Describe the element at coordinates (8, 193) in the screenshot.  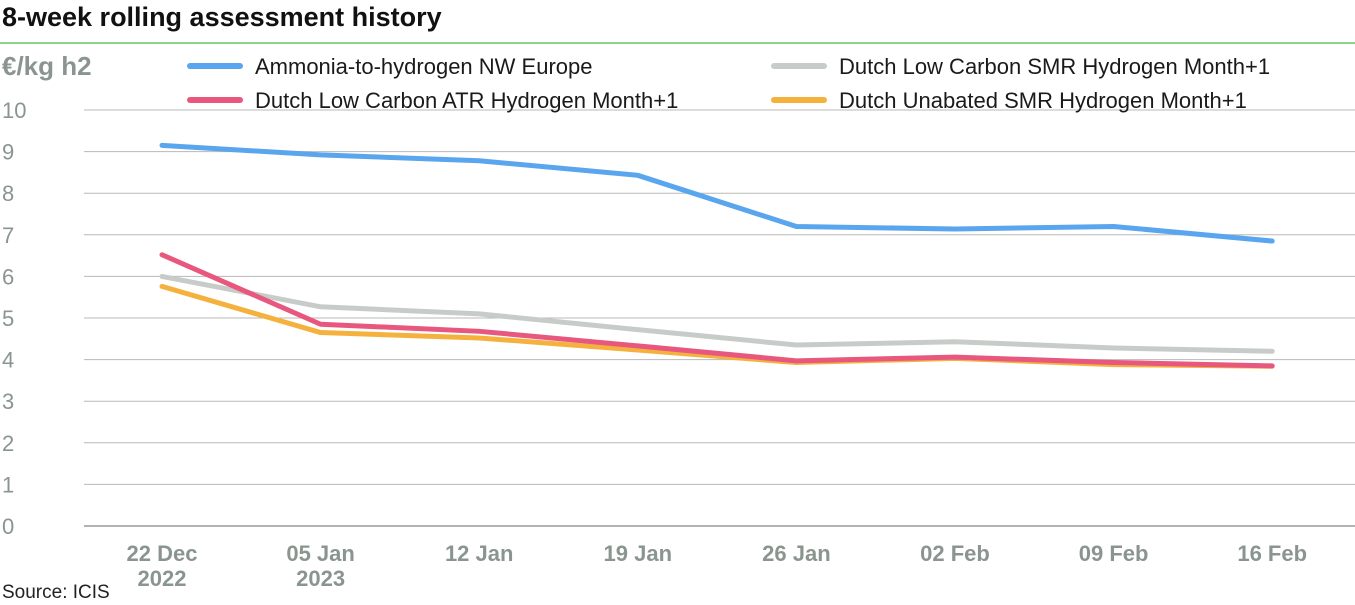
I see `y-tick-label-8: 8` at that location.